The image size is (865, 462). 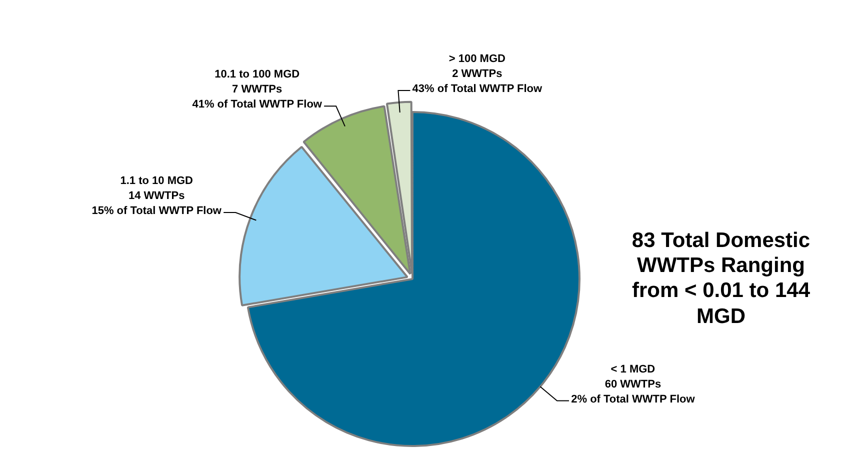 I want to click on text: 83 Total Domestic WWTPs Ranging from < 0.01 to 144 MGD, so click(x=721, y=278).